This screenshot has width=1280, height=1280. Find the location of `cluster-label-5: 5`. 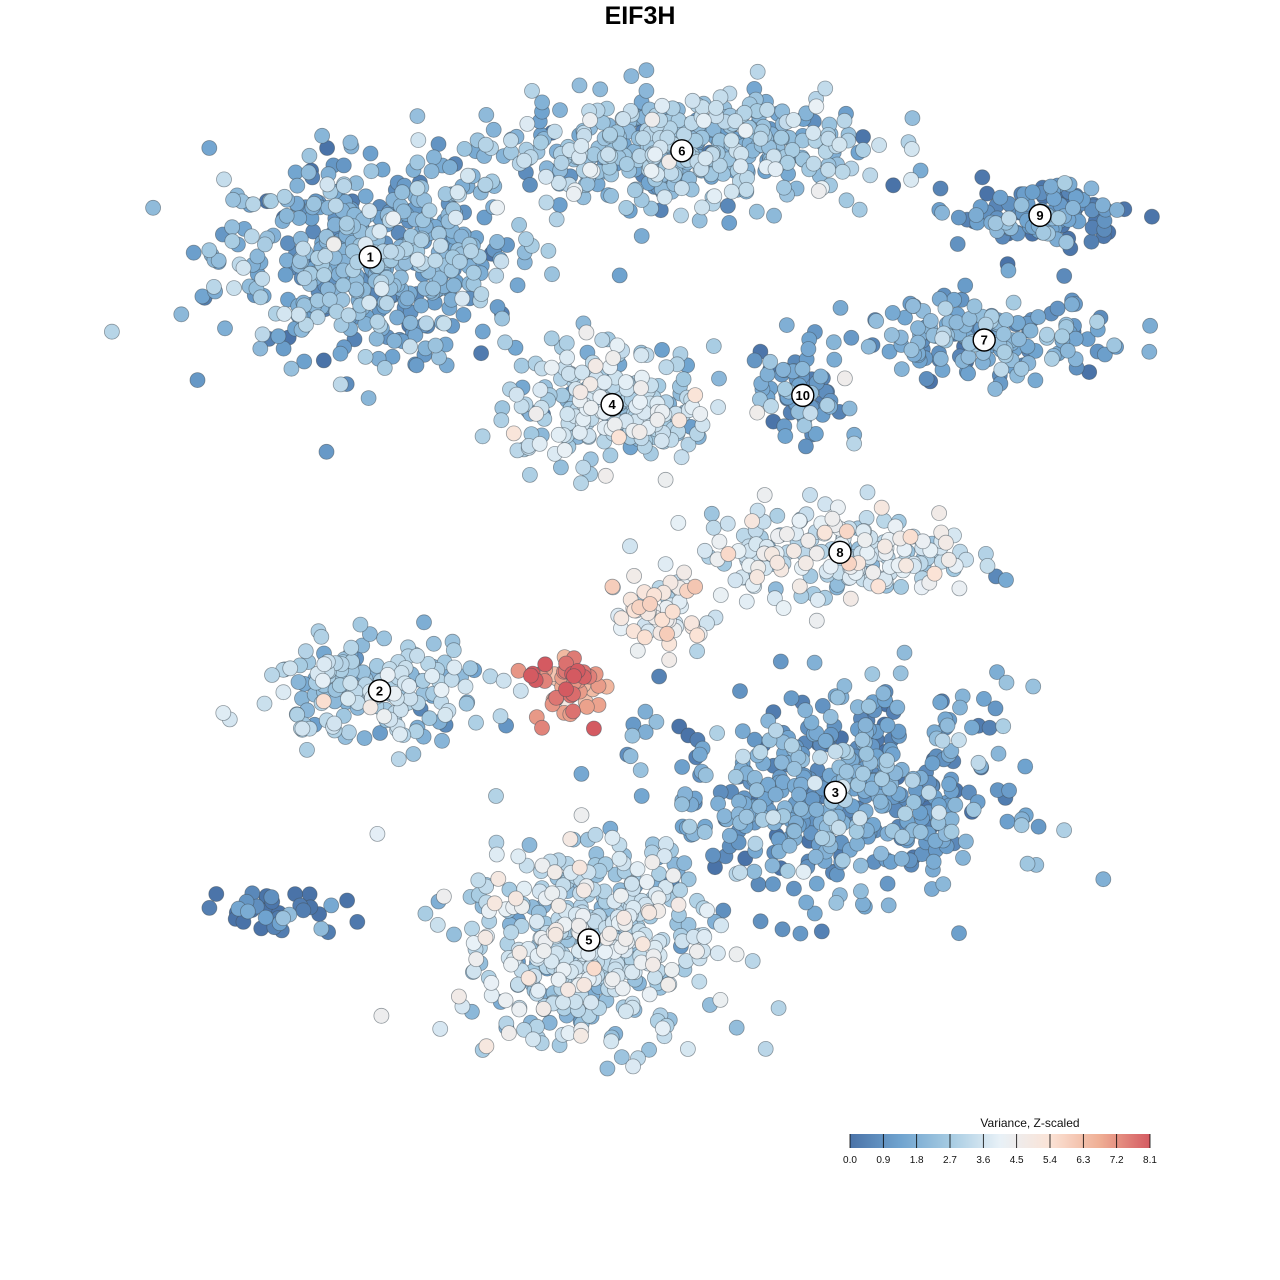

cluster-label-5: 5 is located at coordinates (589, 940).